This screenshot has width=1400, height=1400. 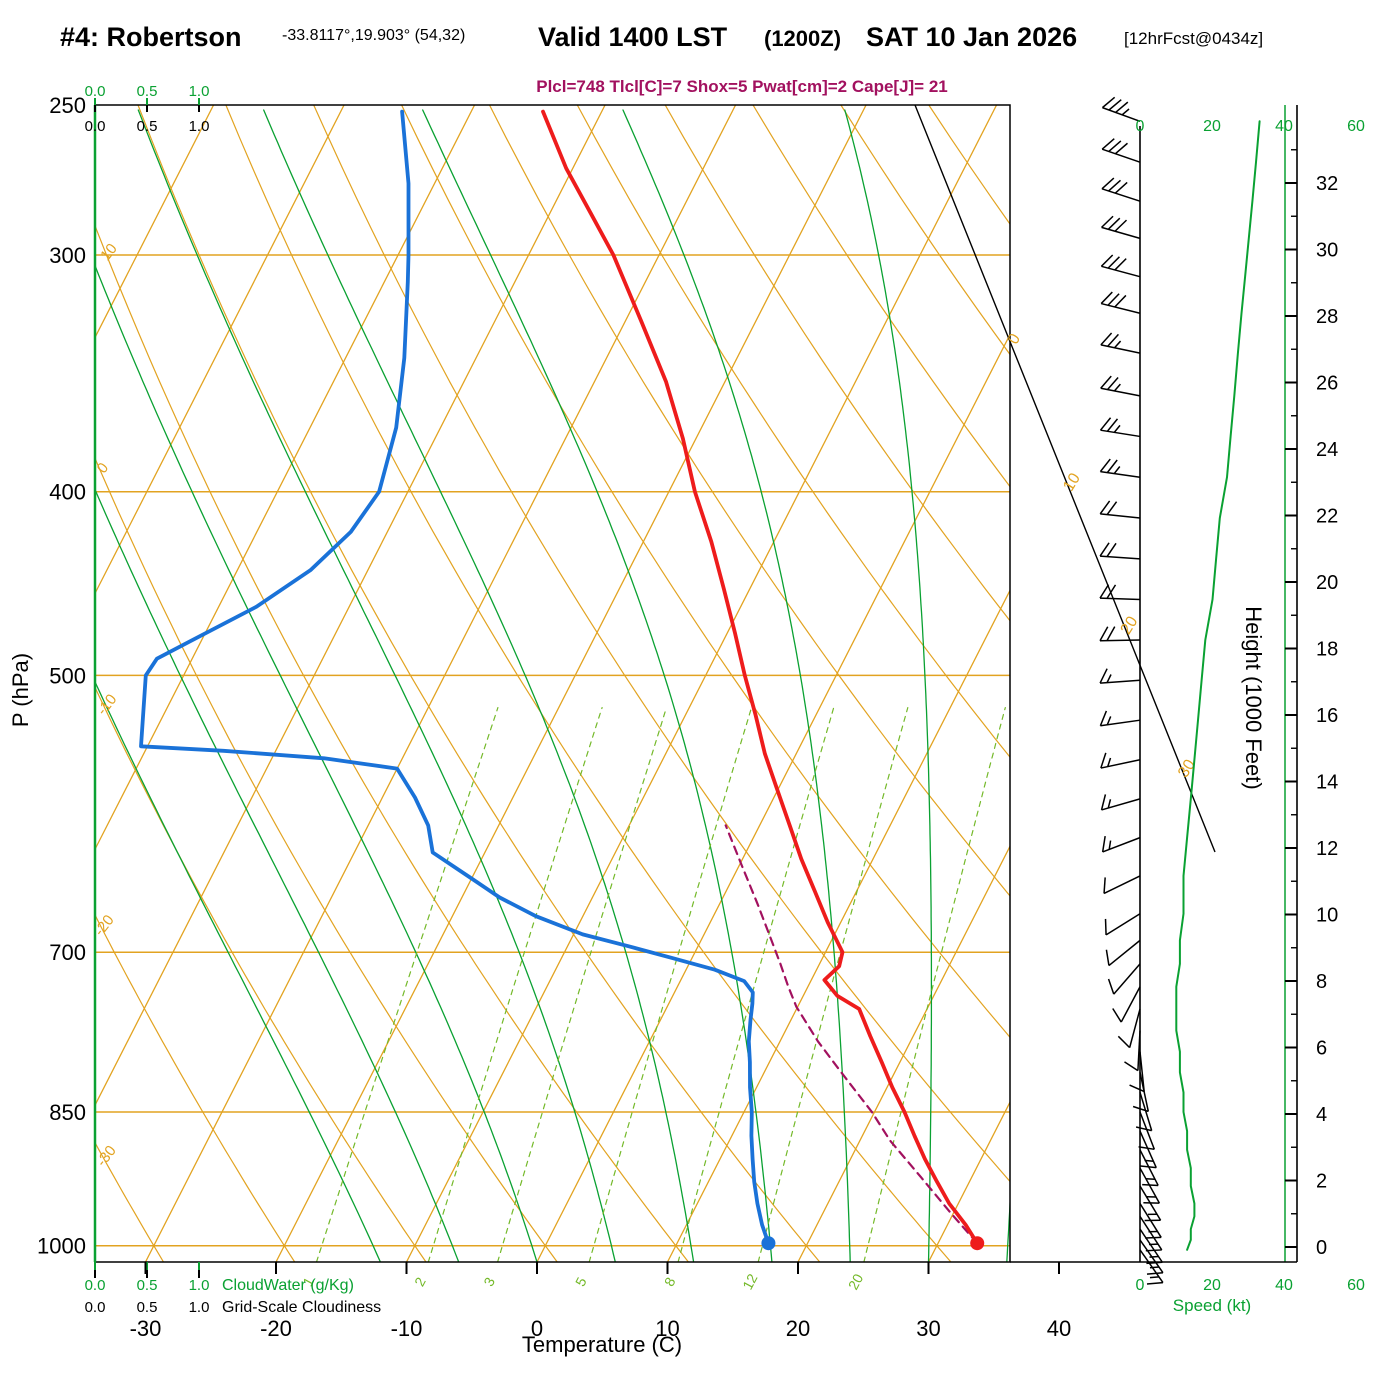 What do you see at coordinates (95, 1285) in the screenshot?
I see `cloudwater-scale-bottom-0: 0.0` at bounding box center [95, 1285].